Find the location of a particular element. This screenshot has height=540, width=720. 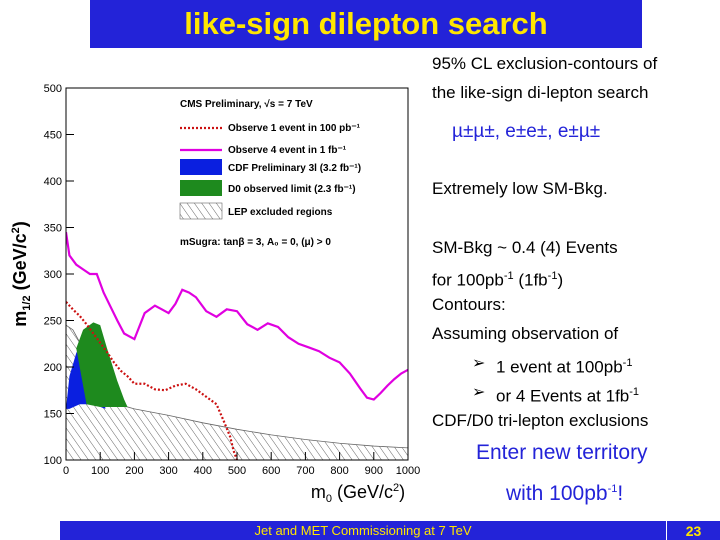

xlabel: m0 (GeV/c2) is located at coordinates (358, 493).